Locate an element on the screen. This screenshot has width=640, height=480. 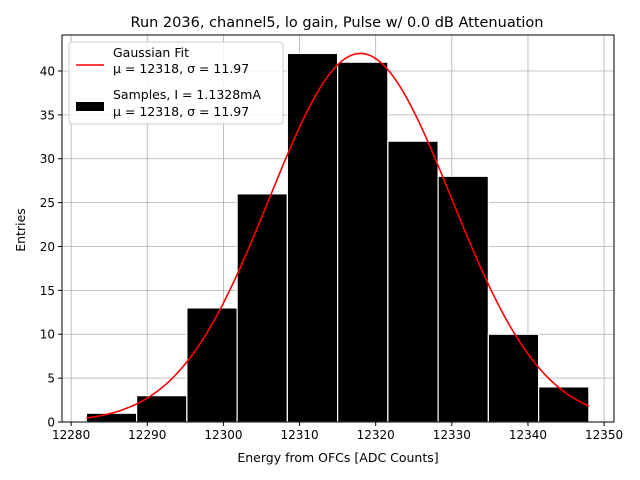
x-tick-label: 12340 is located at coordinates (528, 435).